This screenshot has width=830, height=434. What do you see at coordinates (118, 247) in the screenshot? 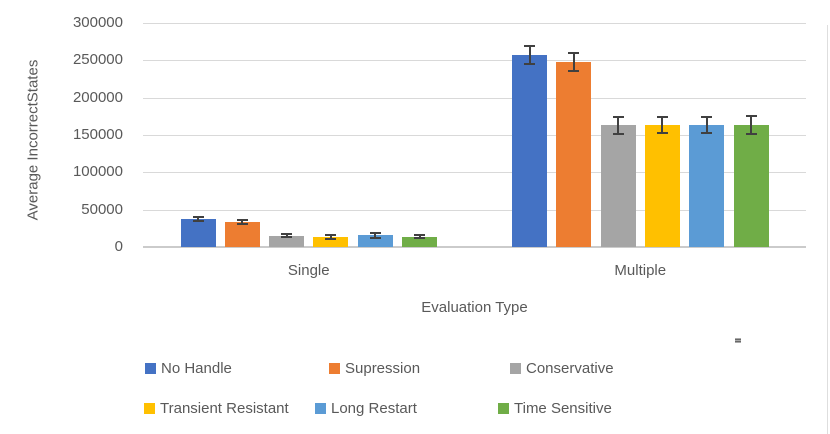
I see `y-tick-label: 0` at bounding box center [118, 247].